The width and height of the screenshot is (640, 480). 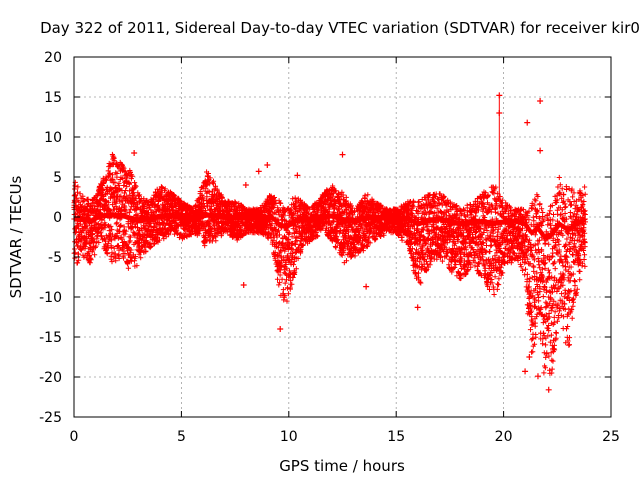 What do you see at coordinates (611, 437) in the screenshot?
I see `x-tick-label: 25` at bounding box center [611, 437].